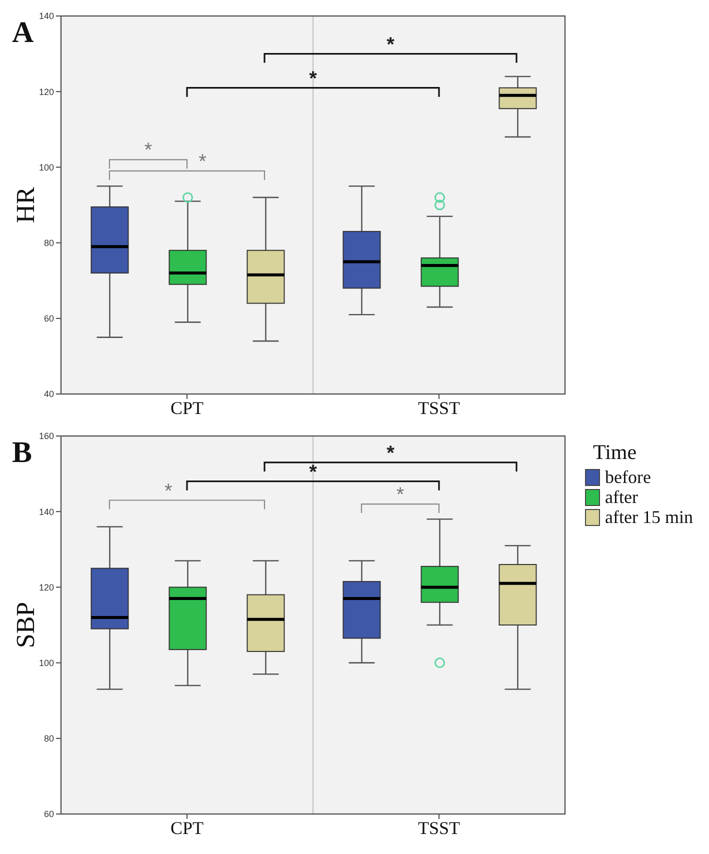  I want to click on legend-label: before, so click(628, 477).